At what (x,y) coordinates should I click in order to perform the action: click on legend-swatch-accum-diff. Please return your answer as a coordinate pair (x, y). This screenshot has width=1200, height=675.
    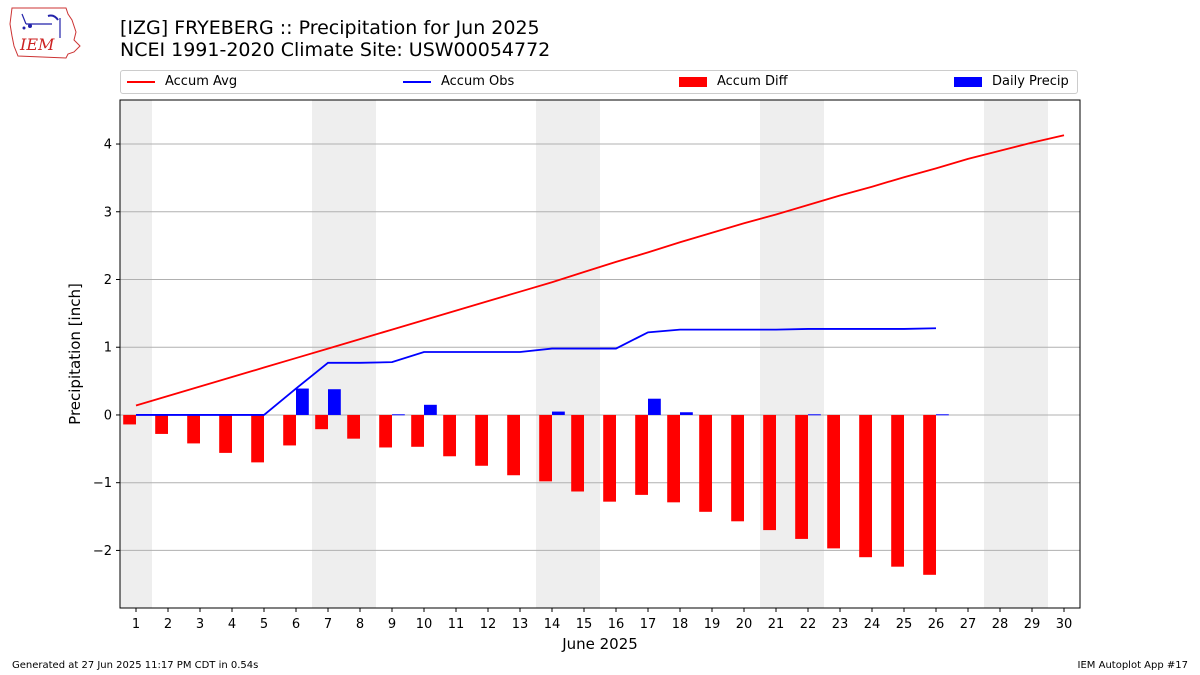
    Looking at the image, I should click on (693, 81).